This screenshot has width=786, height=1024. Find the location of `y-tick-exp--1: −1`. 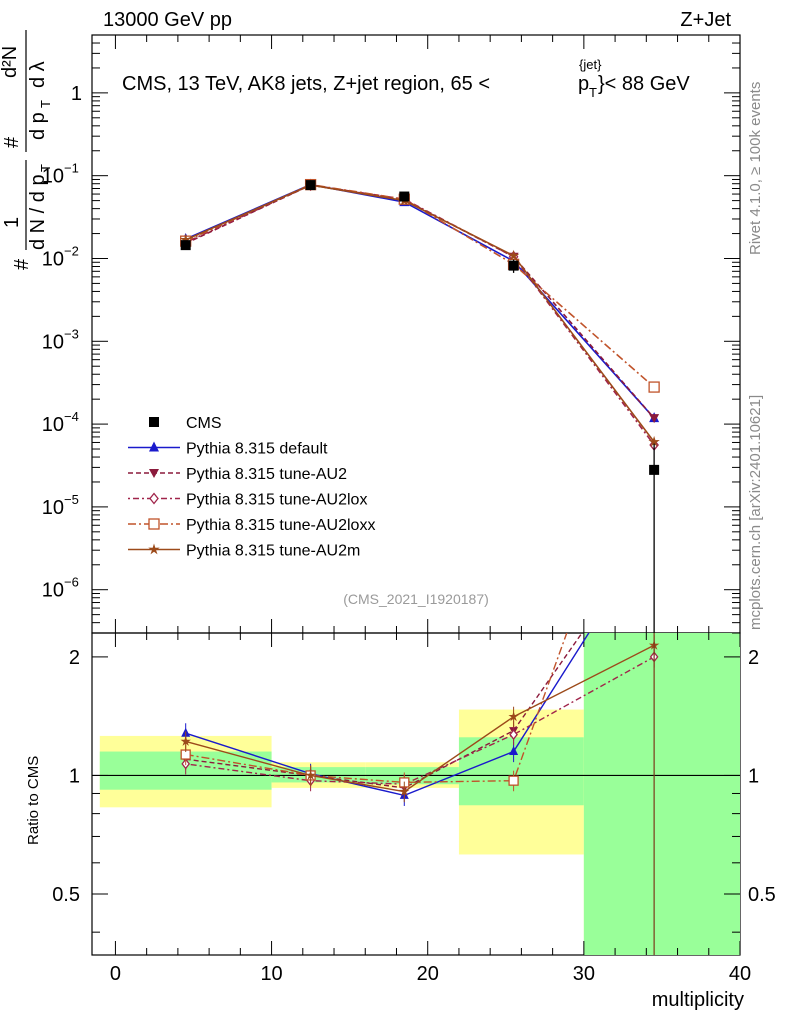

y-tick-exp--1: −1 is located at coordinates (71, 168).